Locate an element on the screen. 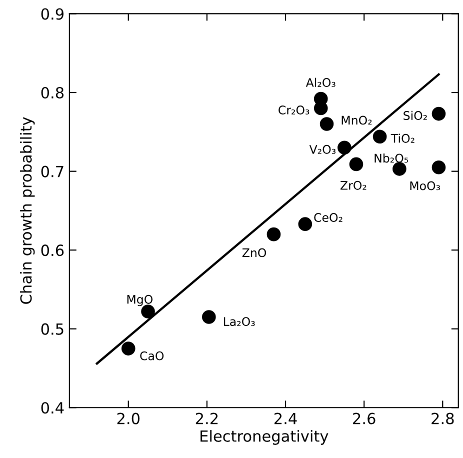 Image resolution: width=463 pixels, height=458 pixels. annotation: MnO₂ is located at coordinates (357, 120).